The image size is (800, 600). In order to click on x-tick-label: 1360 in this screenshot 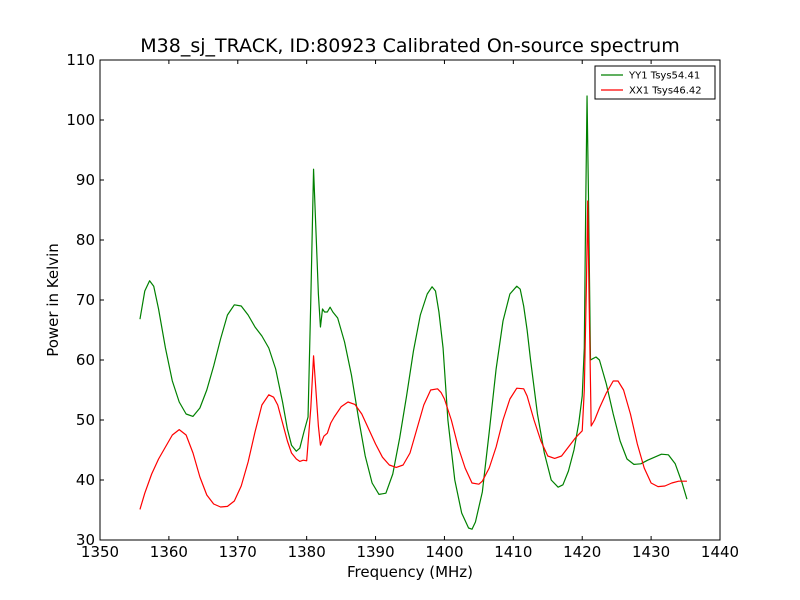, I will do `click(169, 552)`.